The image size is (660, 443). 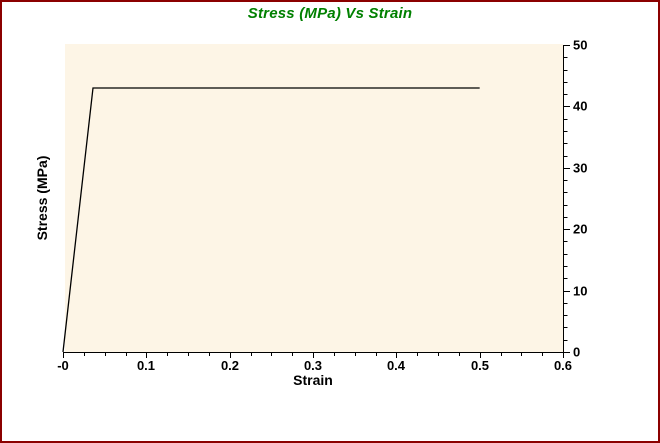 What do you see at coordinates (580, 168) in the screenshot?
I see `y-tick-label: 30` at bounding box center [580, 168].